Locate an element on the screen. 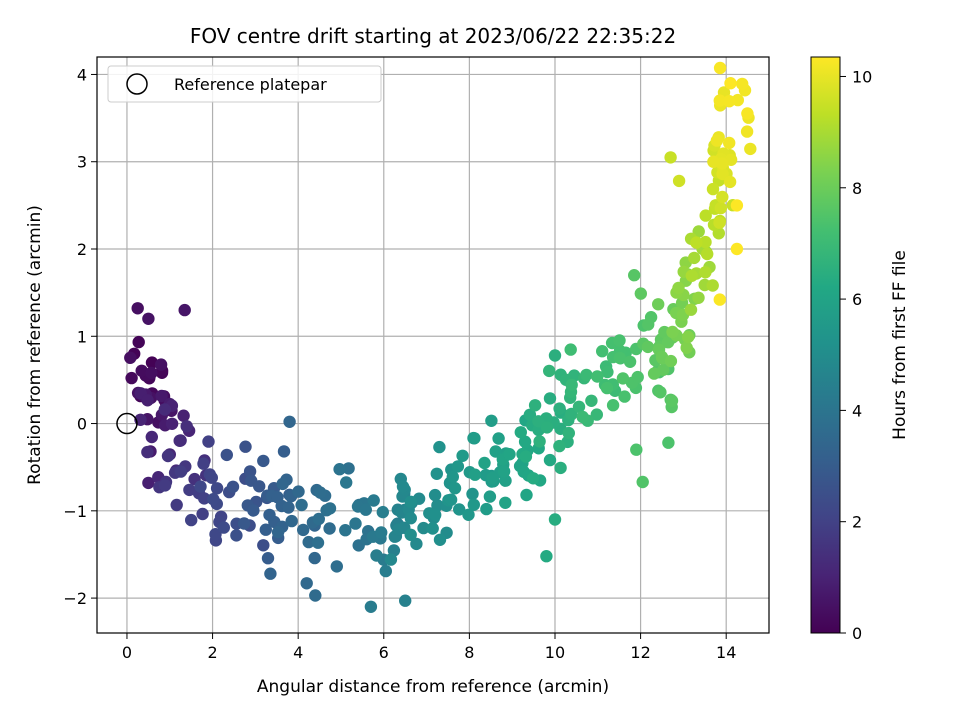 This screenshot has height=720, width=960. y-tick-label: 2 is located at coordinates (82, 249).